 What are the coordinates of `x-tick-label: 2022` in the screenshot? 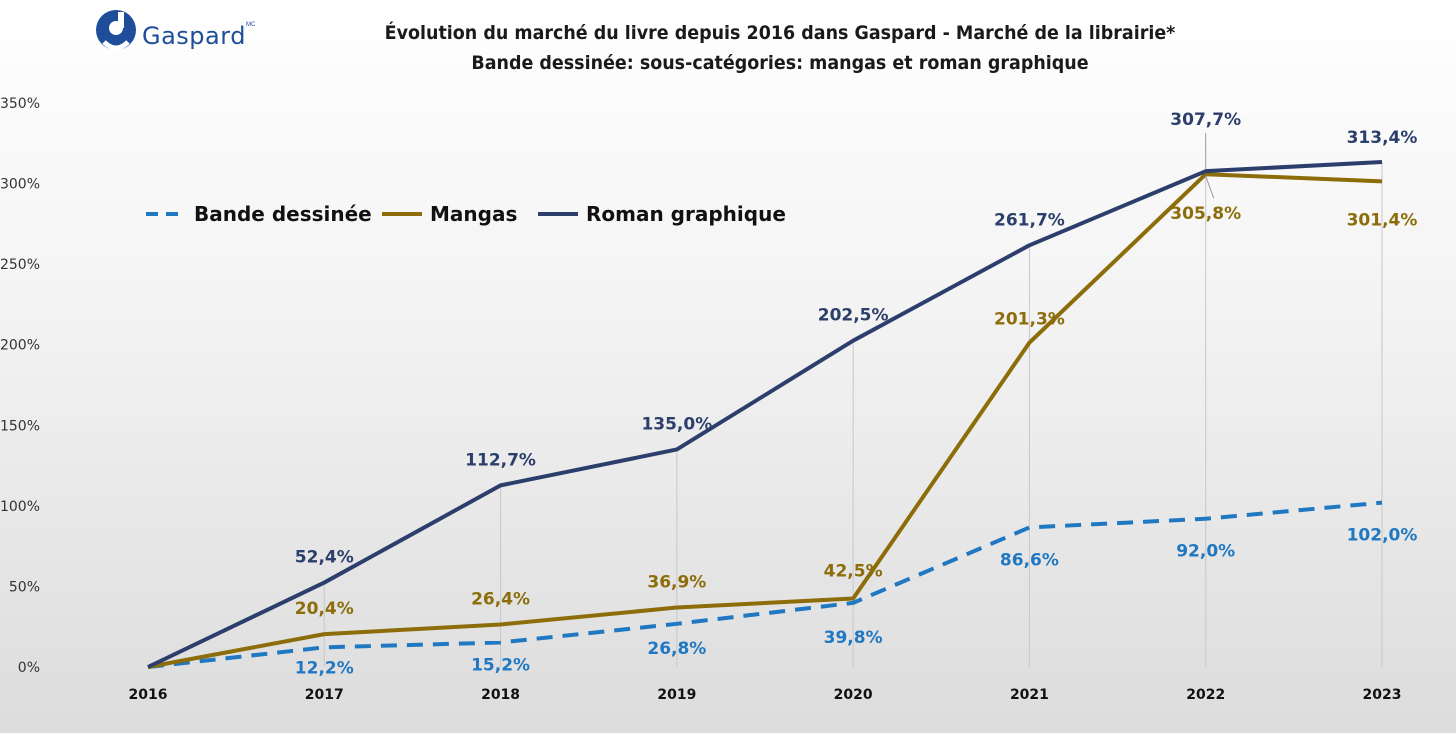 It's located at (1205, 695).